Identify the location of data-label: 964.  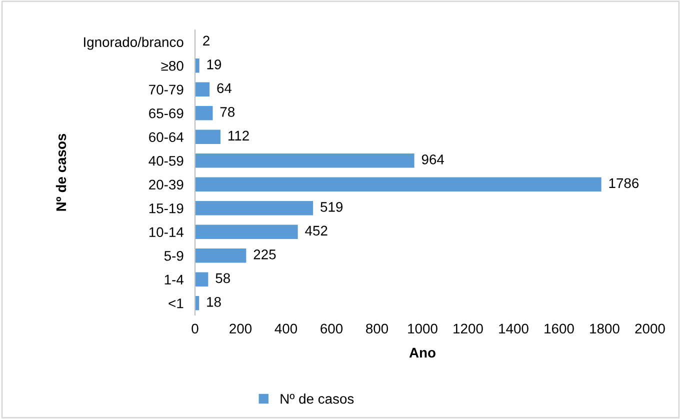
(433, 159).